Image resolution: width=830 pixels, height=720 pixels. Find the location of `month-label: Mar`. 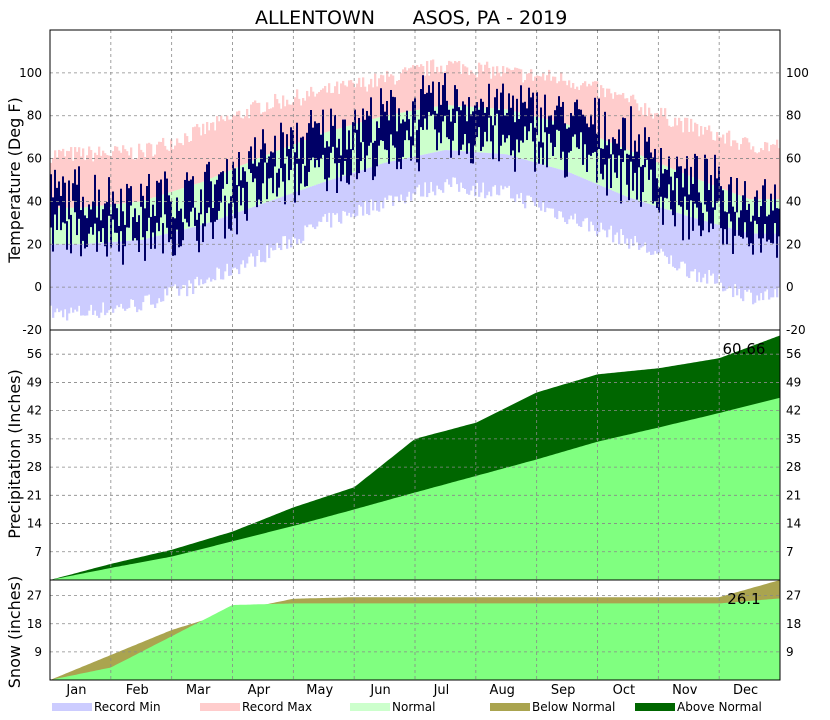

month-label: Mar is located at coordinates (198, 690).